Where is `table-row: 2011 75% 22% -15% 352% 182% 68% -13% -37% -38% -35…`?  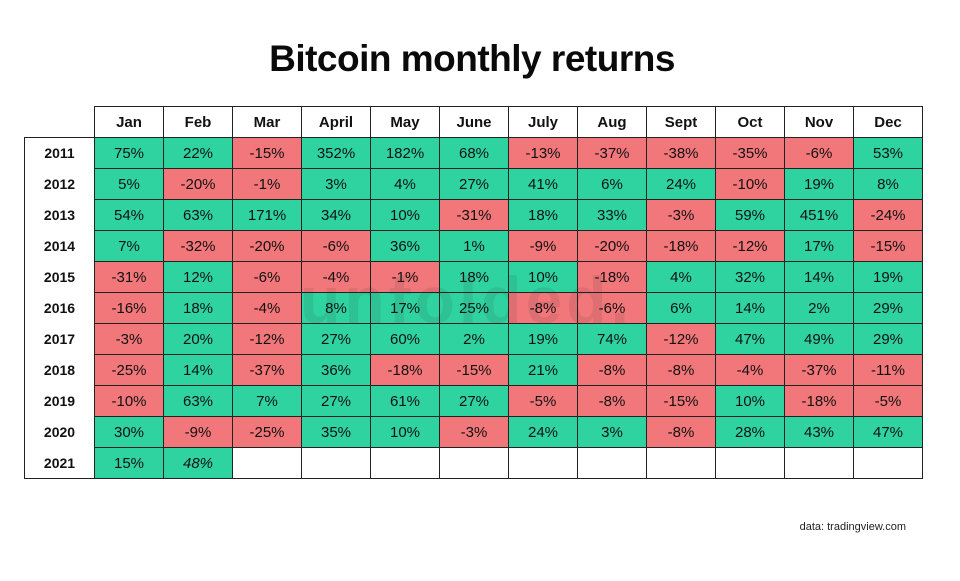 table-row: 2011 75% 22% -15% 352% 182% 68% -13% -37% -38% -35… is located at coordinates (473, 153).